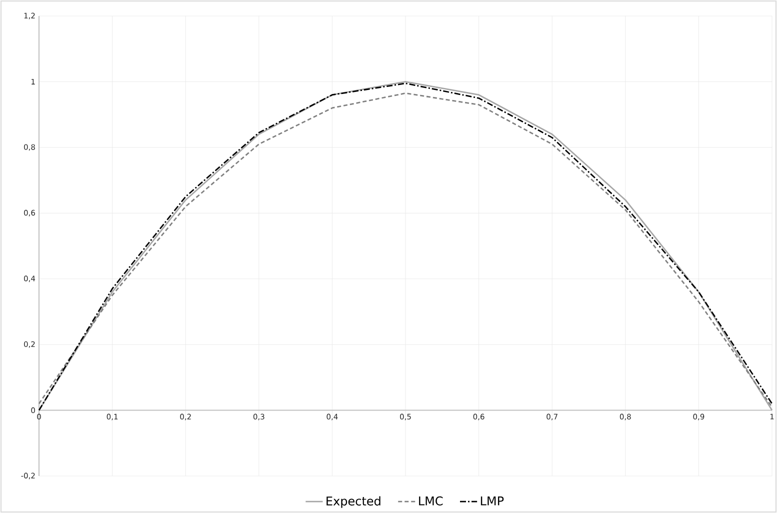  Describe the element at coordinates (353, 502) in the screenshot. I see `legend-label: Expected` at that location.